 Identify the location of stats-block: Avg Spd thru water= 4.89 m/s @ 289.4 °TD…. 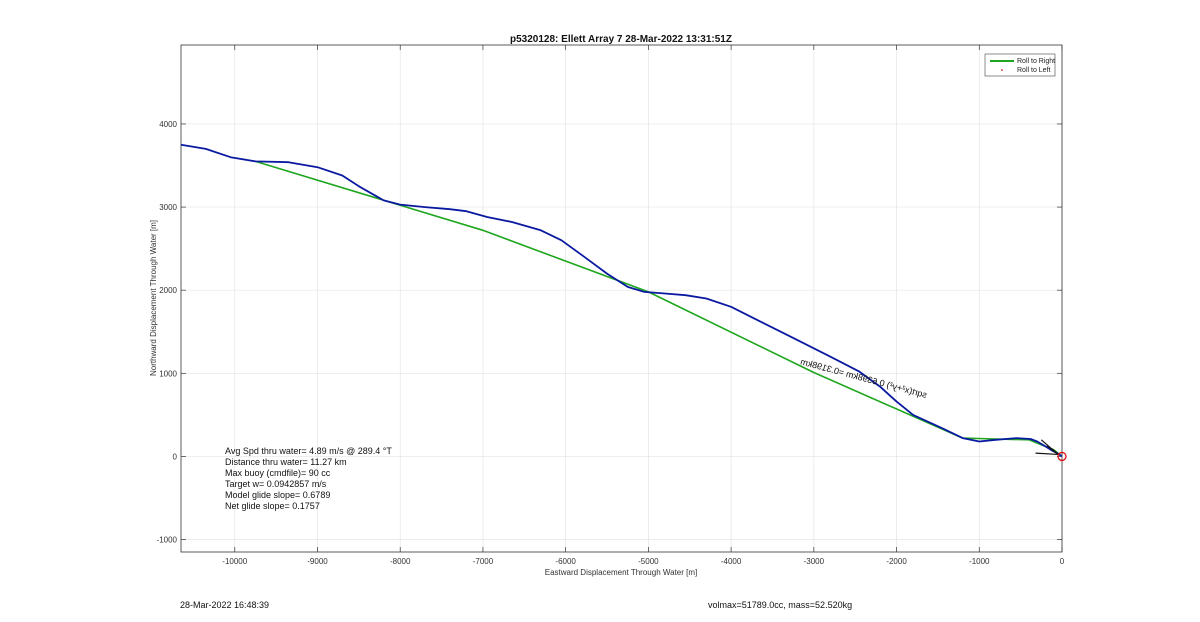
(308, 478).